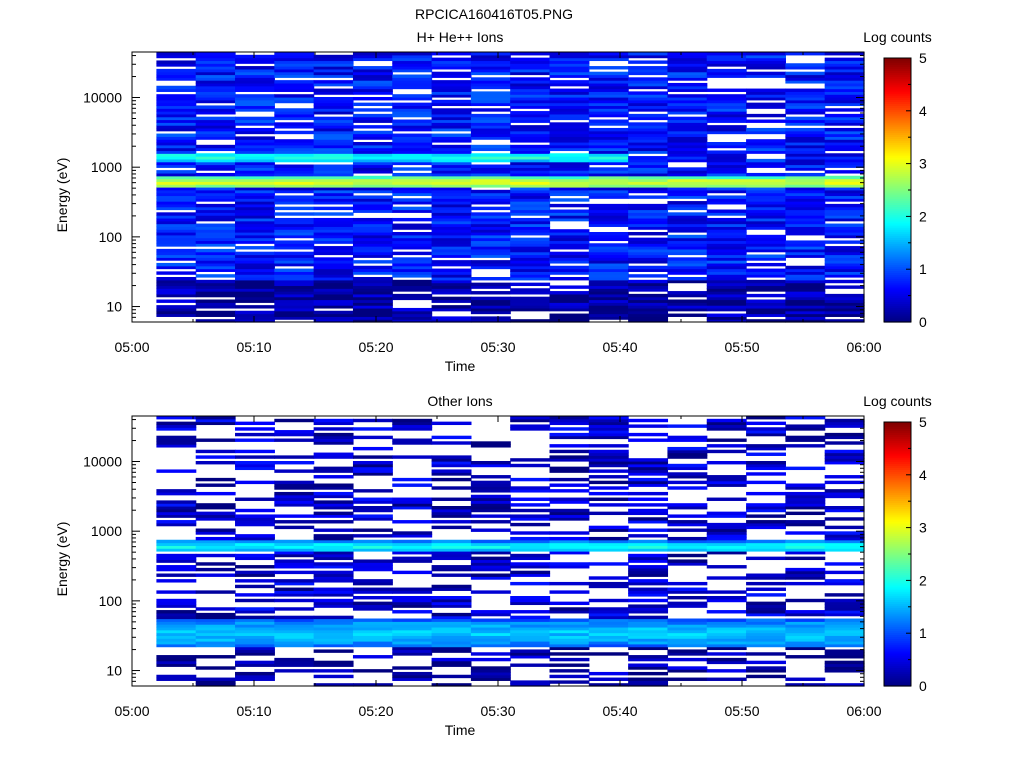  Describe the element at coordinates (131, 711) in the screenshot. I see `x-tick-label: 05:00` at that location.